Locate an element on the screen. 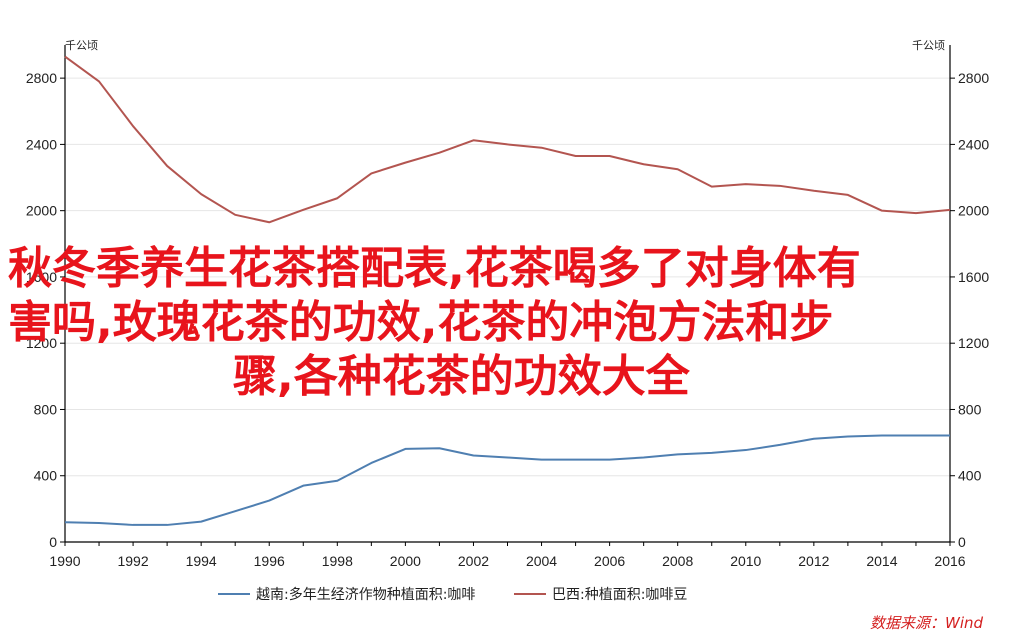  x-tick-label: 2016 is located at coordinates (949, 561).